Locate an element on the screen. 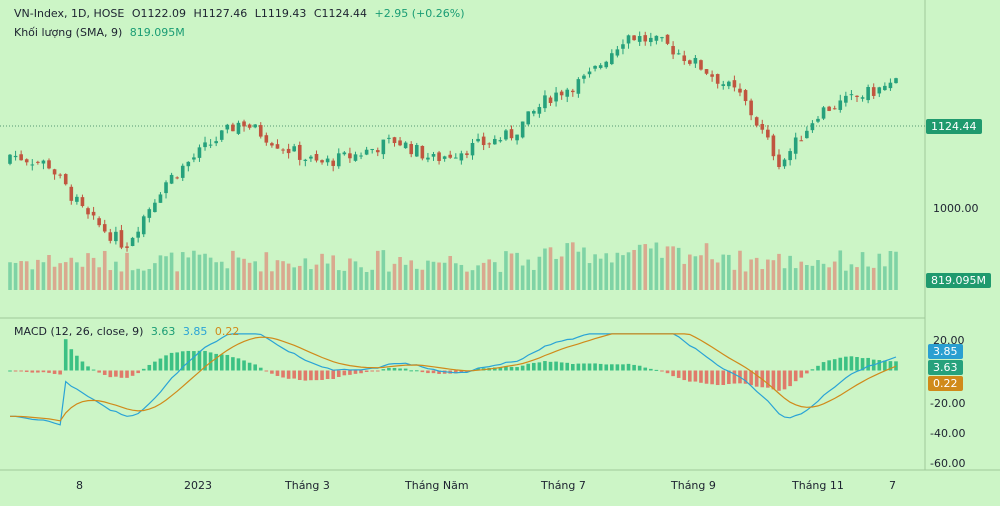  macd-axis-m60: -60.00 is located at coordinates (948, 463).